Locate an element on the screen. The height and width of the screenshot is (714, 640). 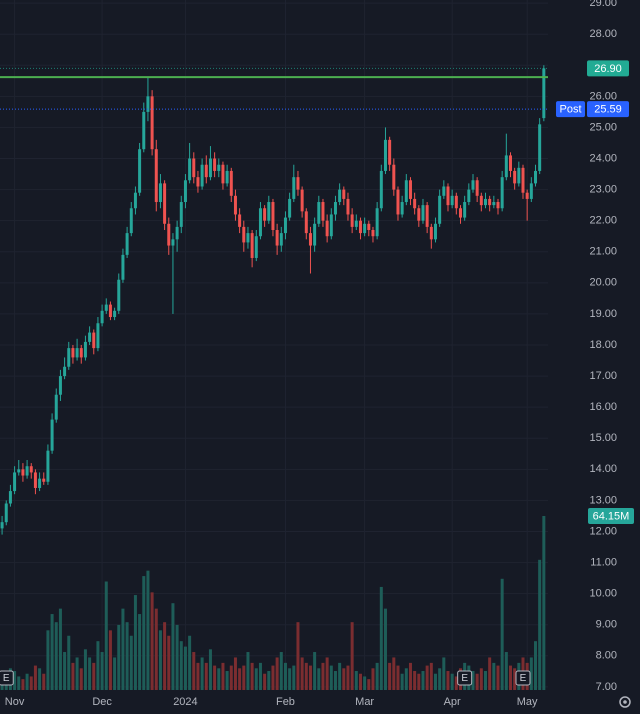
y-tick-label: 29.00 is located at coordinates (603, 4).